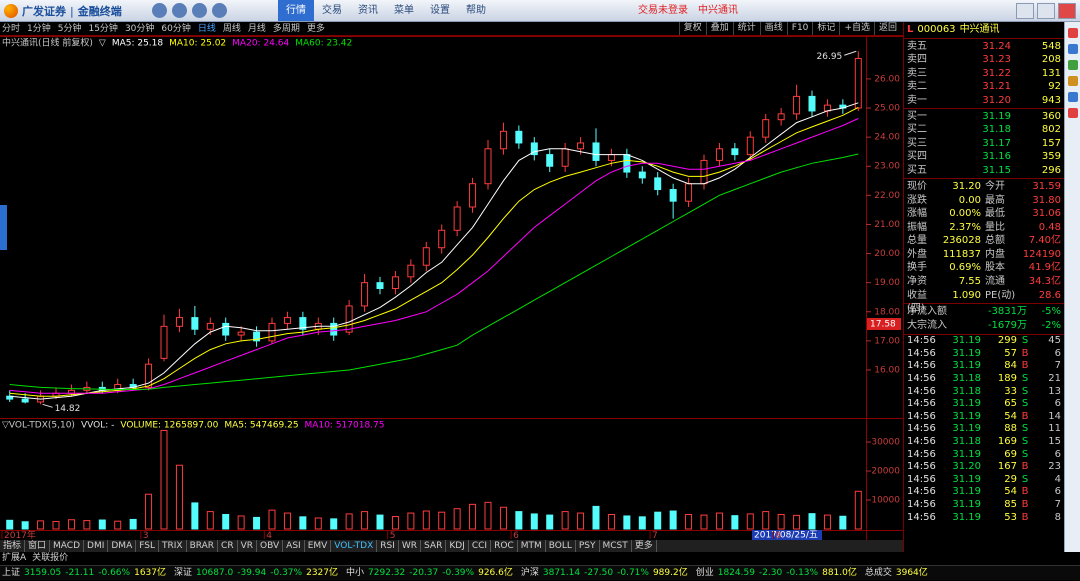 The width and height of the screenshot is (1080, 581). Describe the element at coordinates (228, 546) in the screenshot. I see `indicator-tab: CR` at that location.